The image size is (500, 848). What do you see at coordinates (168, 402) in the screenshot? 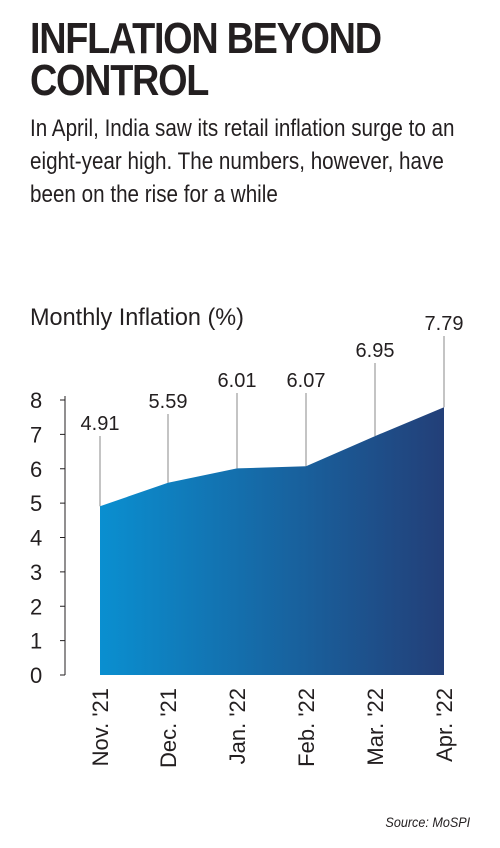
I see `data-label: 5.59` at bounding box center [168, 402].